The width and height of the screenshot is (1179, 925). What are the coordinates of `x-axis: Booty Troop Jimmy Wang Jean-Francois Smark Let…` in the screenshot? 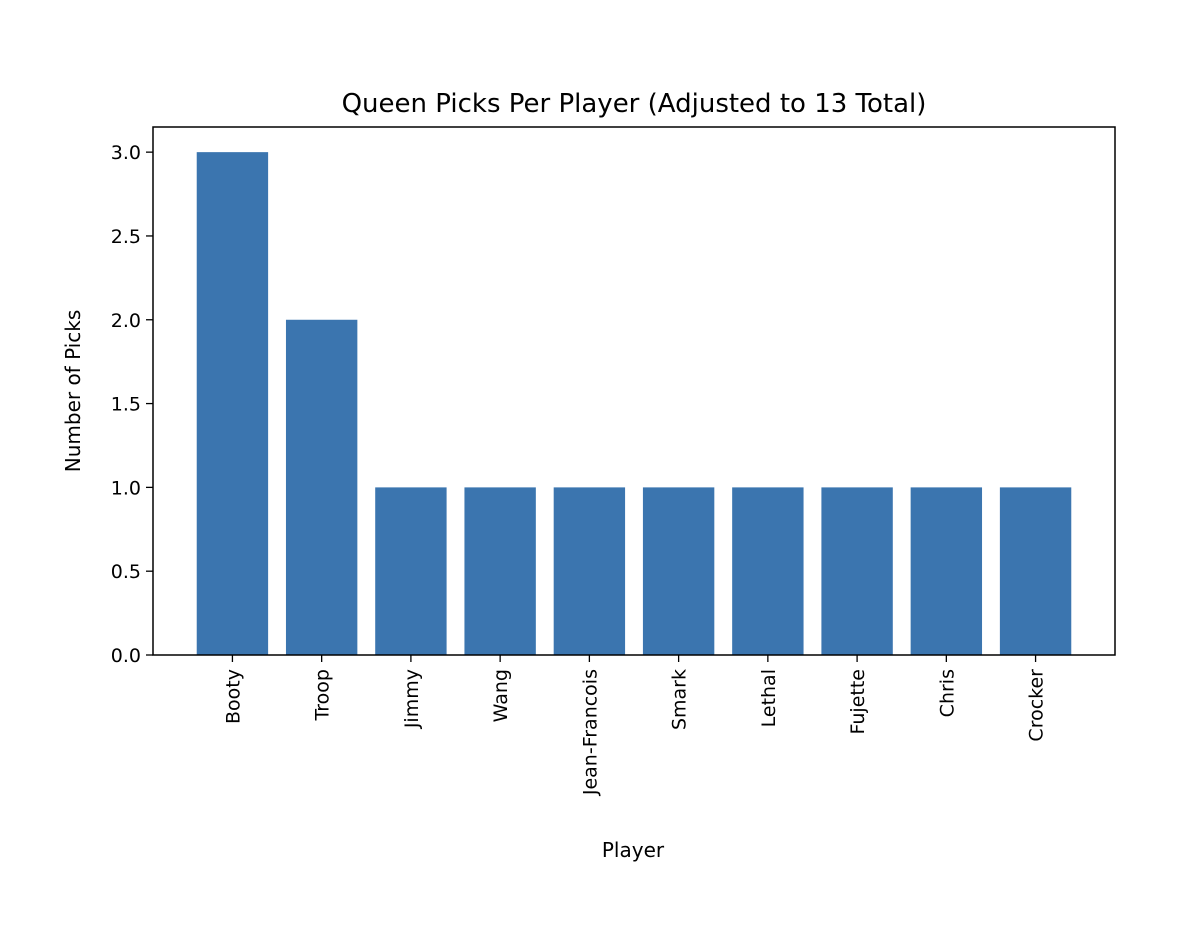 It's located at (635, 725).